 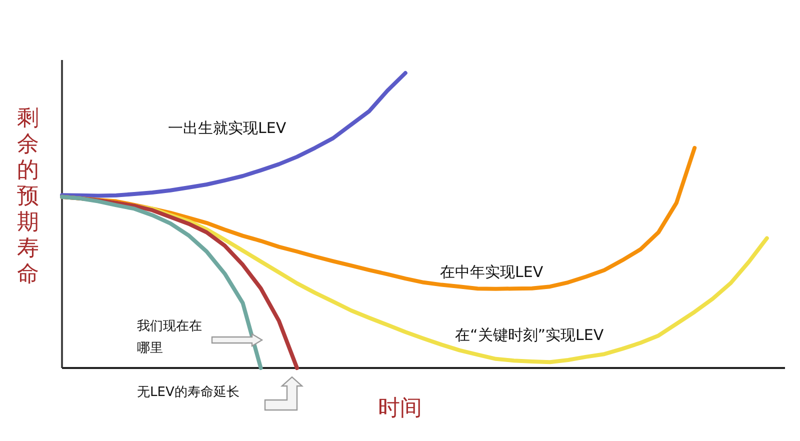 What do you see at coordinates (400, 408) in the screenshot?
I see `x-axis-title: 时间` at bounding box center [400, 408].